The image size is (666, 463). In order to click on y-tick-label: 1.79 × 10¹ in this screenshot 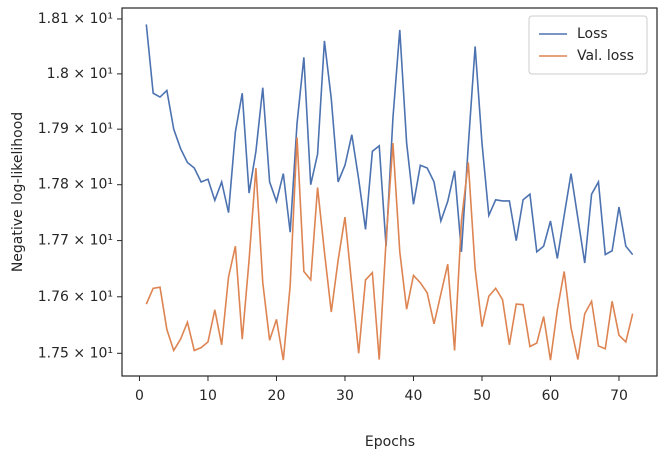, I will do `click(75, 129)`.